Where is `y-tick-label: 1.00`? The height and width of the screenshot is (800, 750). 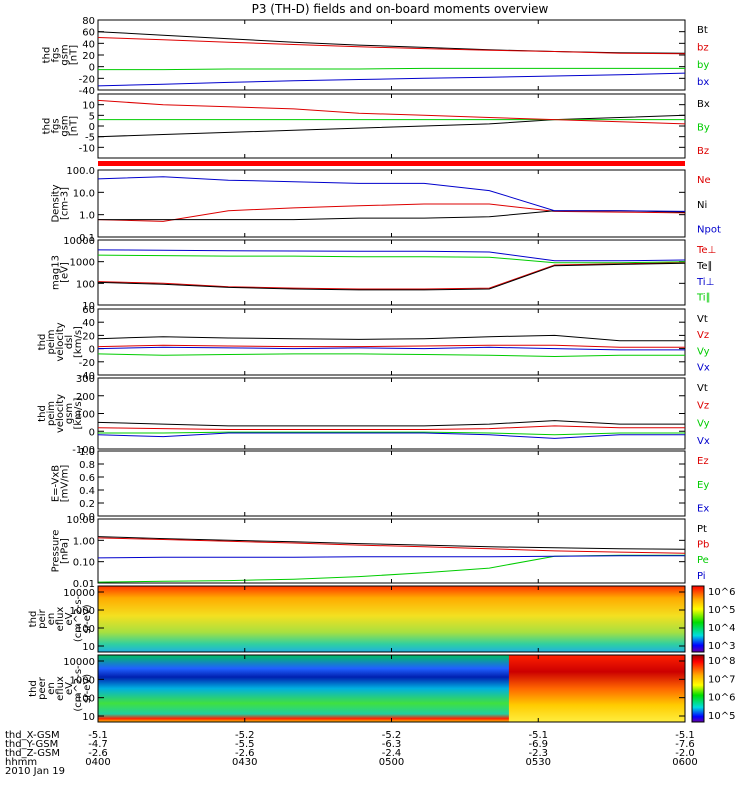 y-tick-label: 1.00 is located at coordinates (84, 541).